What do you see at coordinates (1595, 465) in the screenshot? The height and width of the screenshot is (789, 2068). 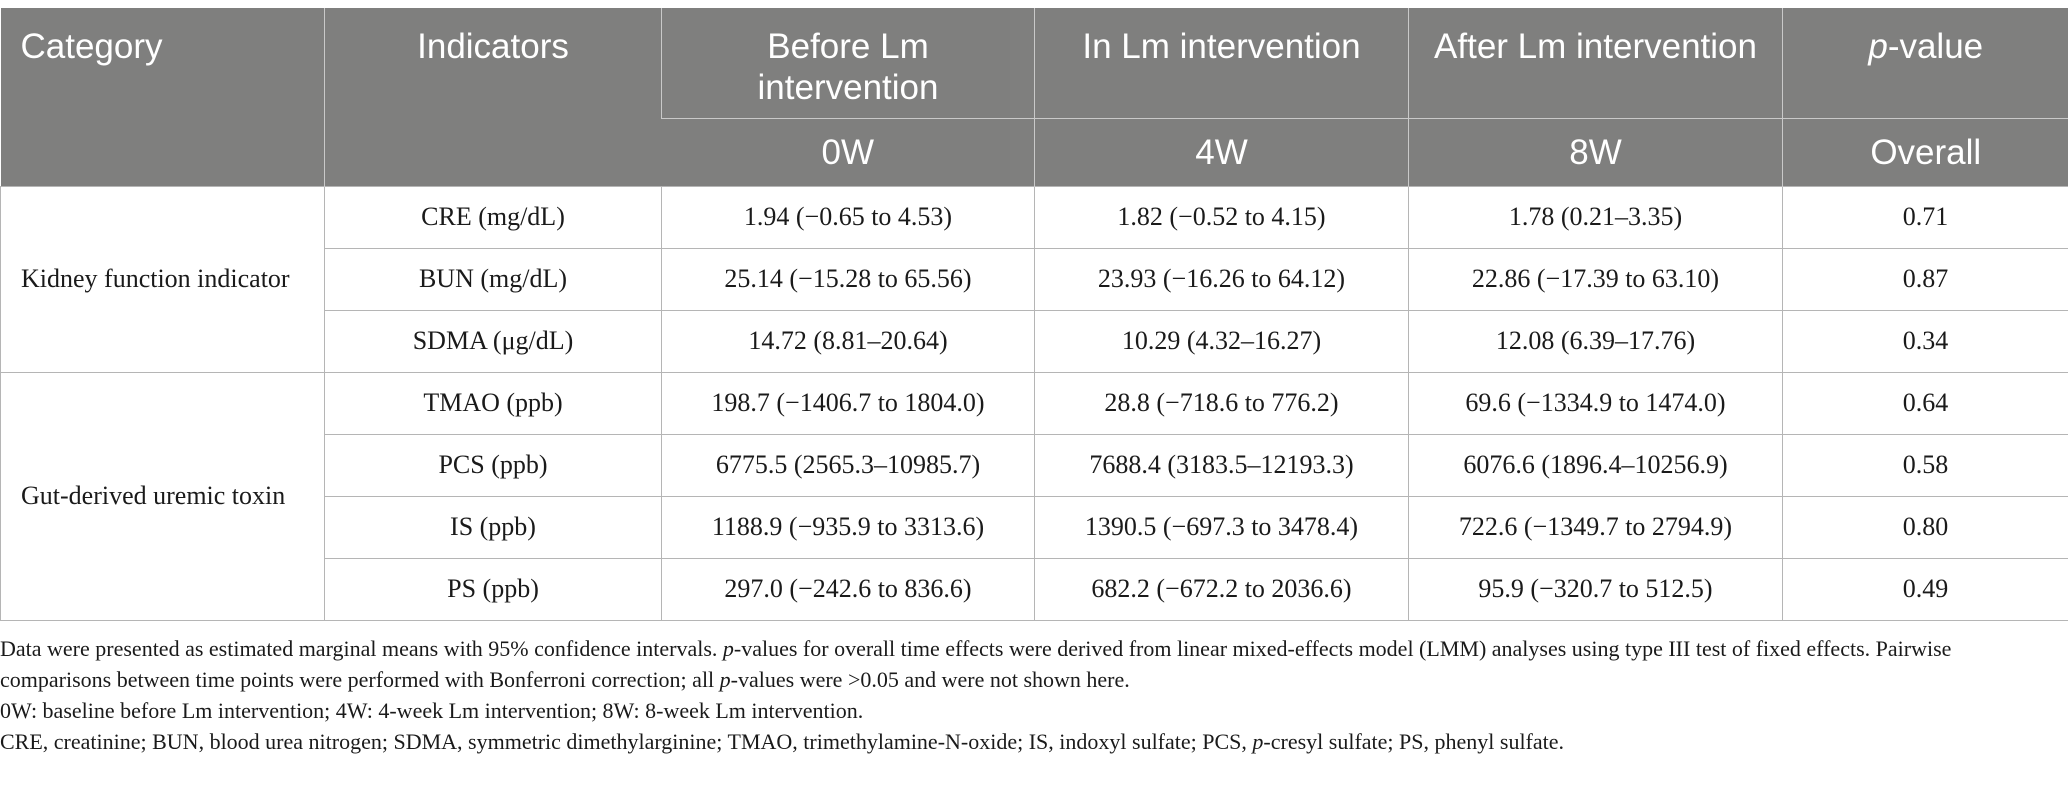 I see `after-cell: 6076.6 (1896.4–10256.9)` at bounding box center [1595, 465].